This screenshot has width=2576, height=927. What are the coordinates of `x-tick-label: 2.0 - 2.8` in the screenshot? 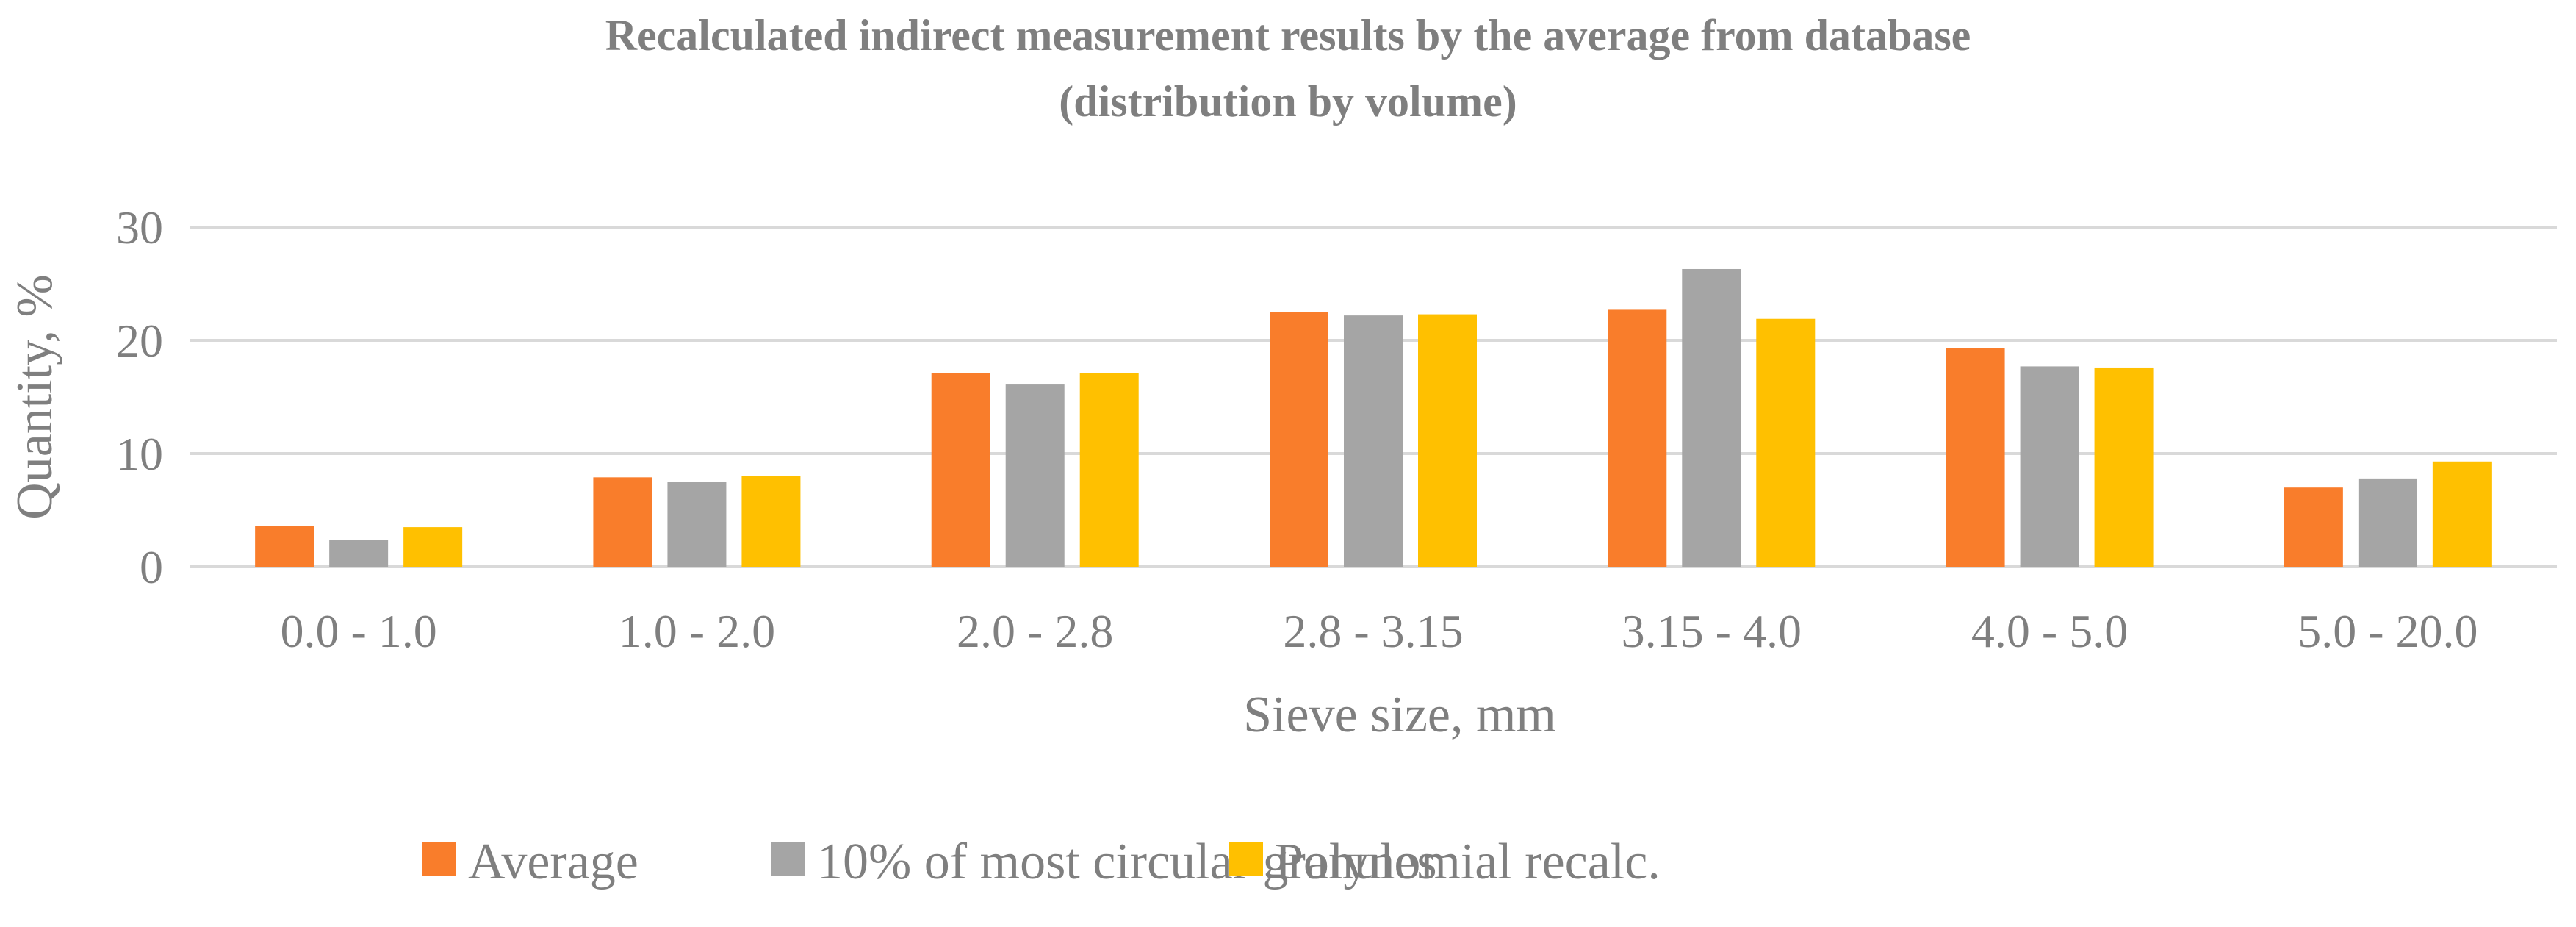 It's located at (1035, 631).